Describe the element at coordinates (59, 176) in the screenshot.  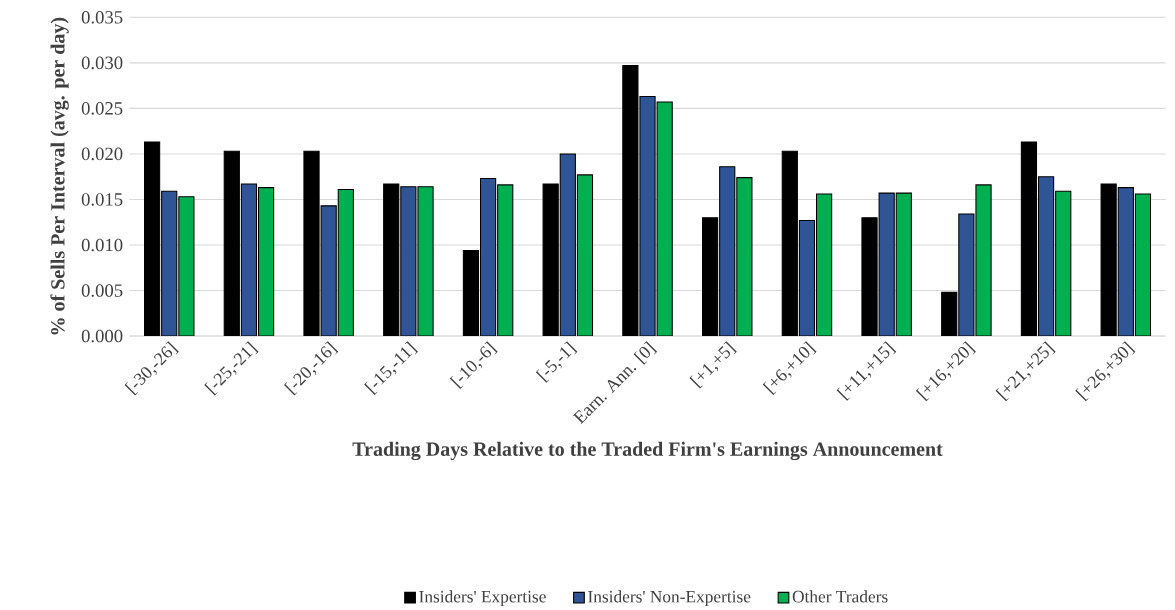
I see `y-axis-title: % of Sells Per Interval (avg. per day)` at that location.